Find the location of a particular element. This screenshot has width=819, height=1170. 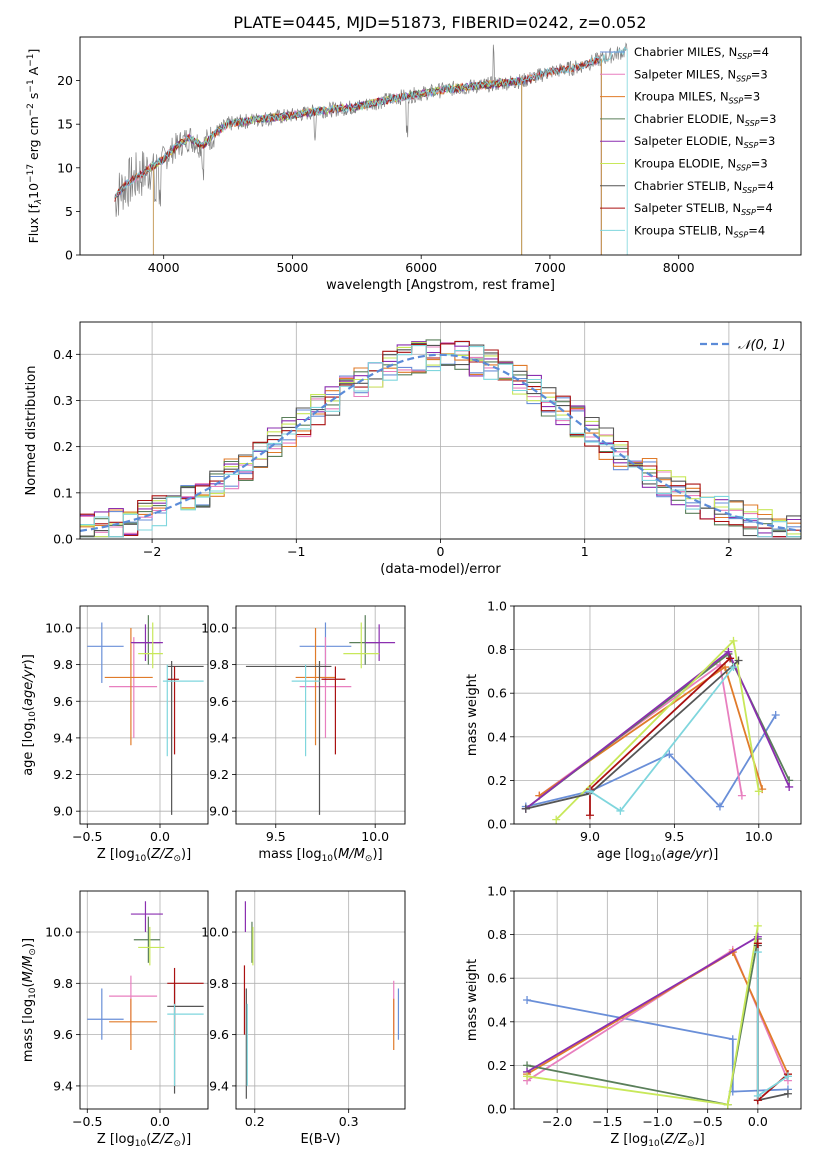

y-tick-label: 10 is located at coordinates (65, 167).